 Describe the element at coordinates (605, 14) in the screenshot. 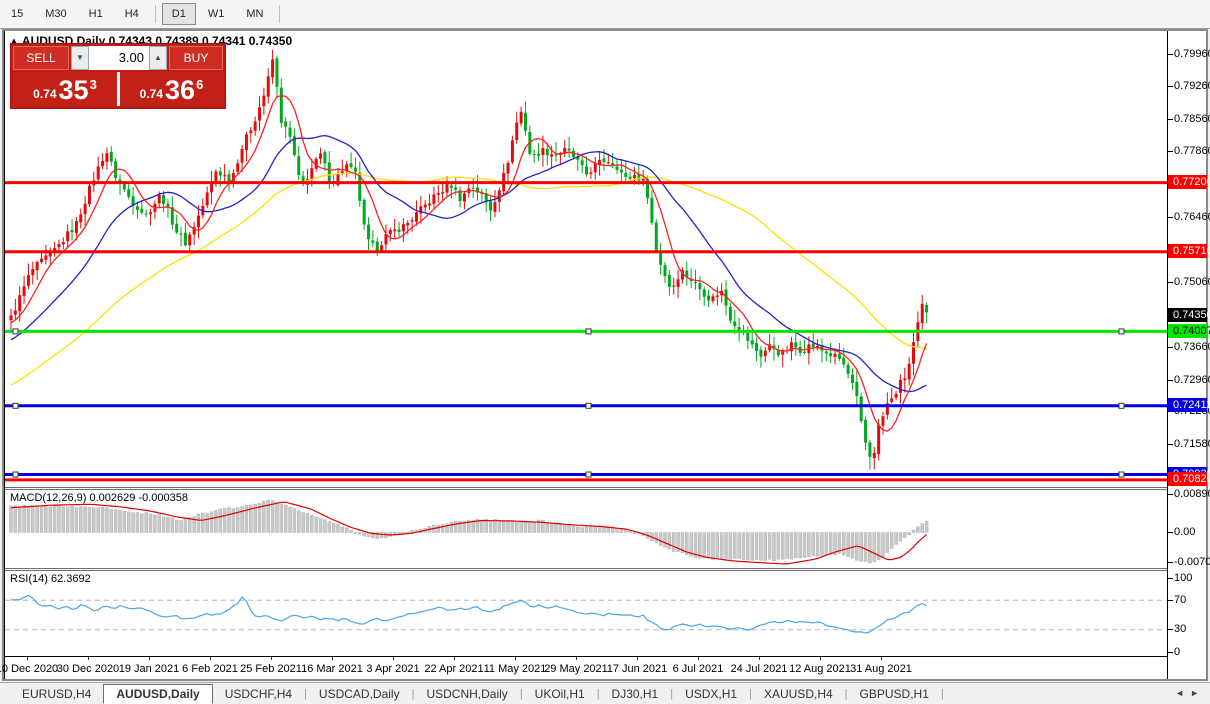

I see `timeframe-toolbar: 15 M30 H1 H4 D1 W1 MN` at that location.